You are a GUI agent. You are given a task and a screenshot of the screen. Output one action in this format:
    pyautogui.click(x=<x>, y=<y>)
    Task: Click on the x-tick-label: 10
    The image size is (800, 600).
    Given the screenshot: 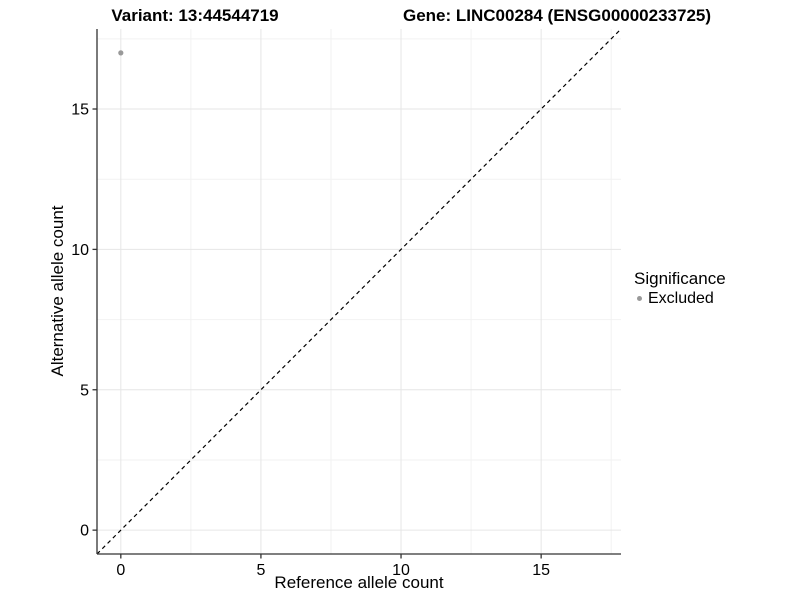 What is the action you would take?
    pyautogui.click(x=401, y=570)
    